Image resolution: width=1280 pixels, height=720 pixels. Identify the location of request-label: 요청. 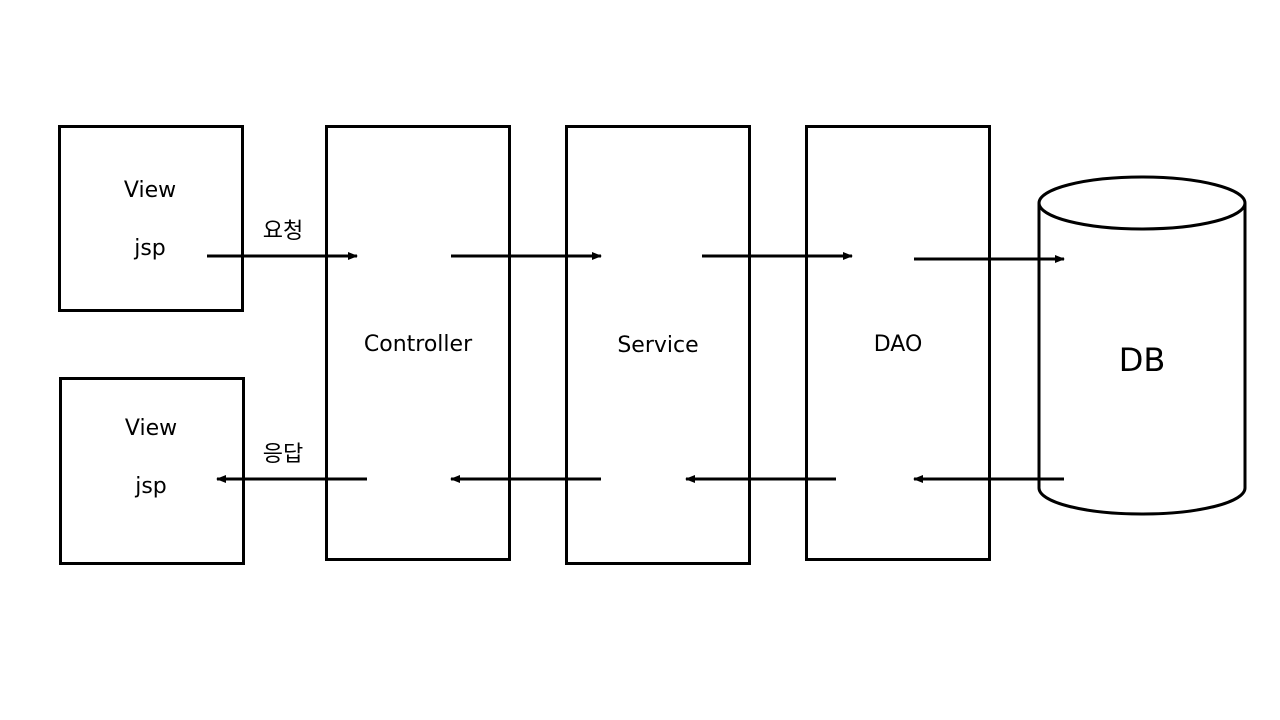
(283, 231).